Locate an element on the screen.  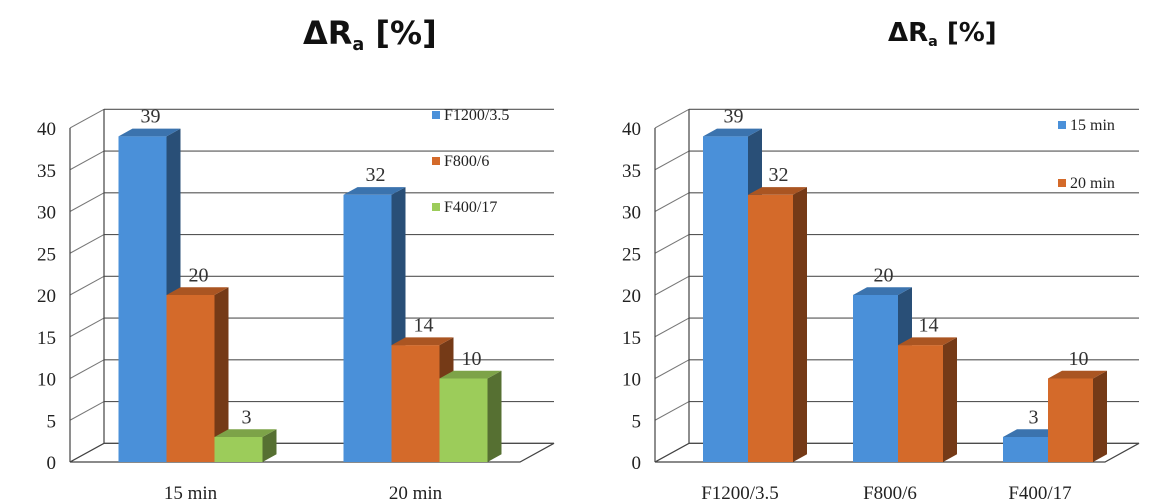
left-data-label: 14 is located at coordinates (424, 325).